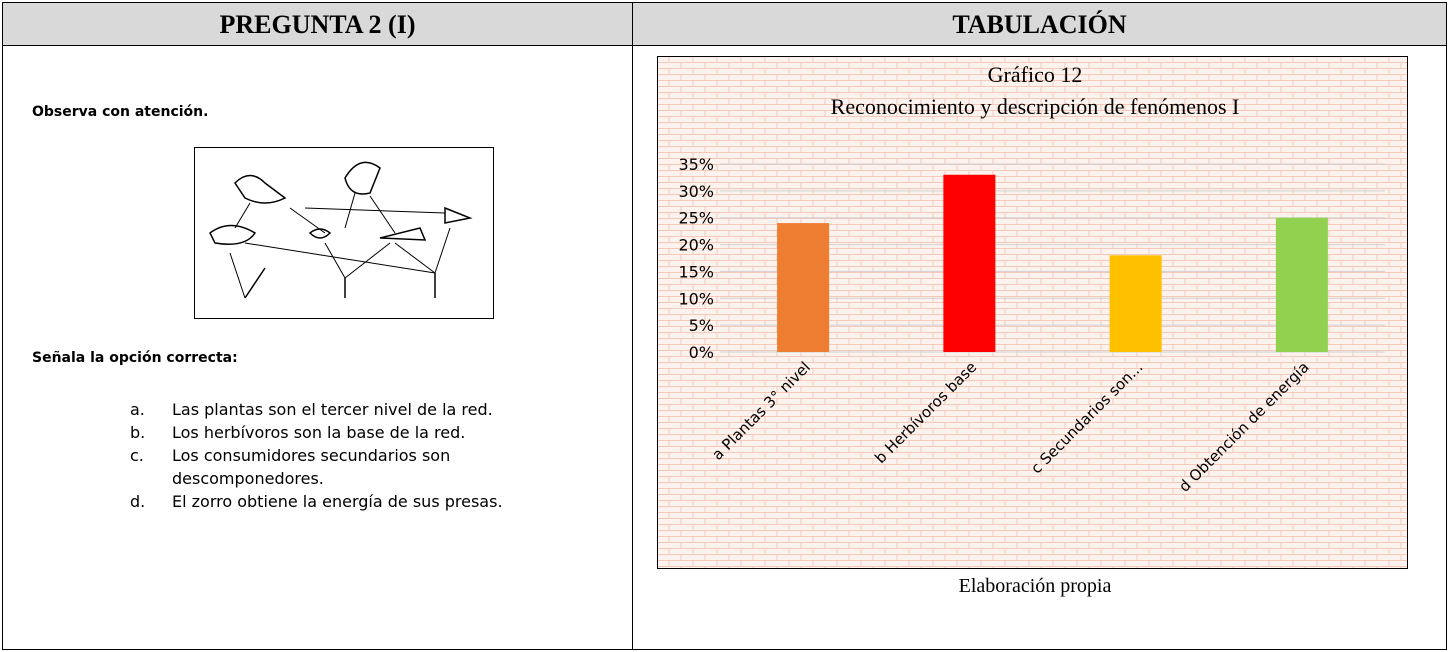 The height and width of the screenshot is (652, 1449). What do you see at coordinates (137, 409) in the screenshot?
I see `option-marker: a.` at bounding box center [137, 409].